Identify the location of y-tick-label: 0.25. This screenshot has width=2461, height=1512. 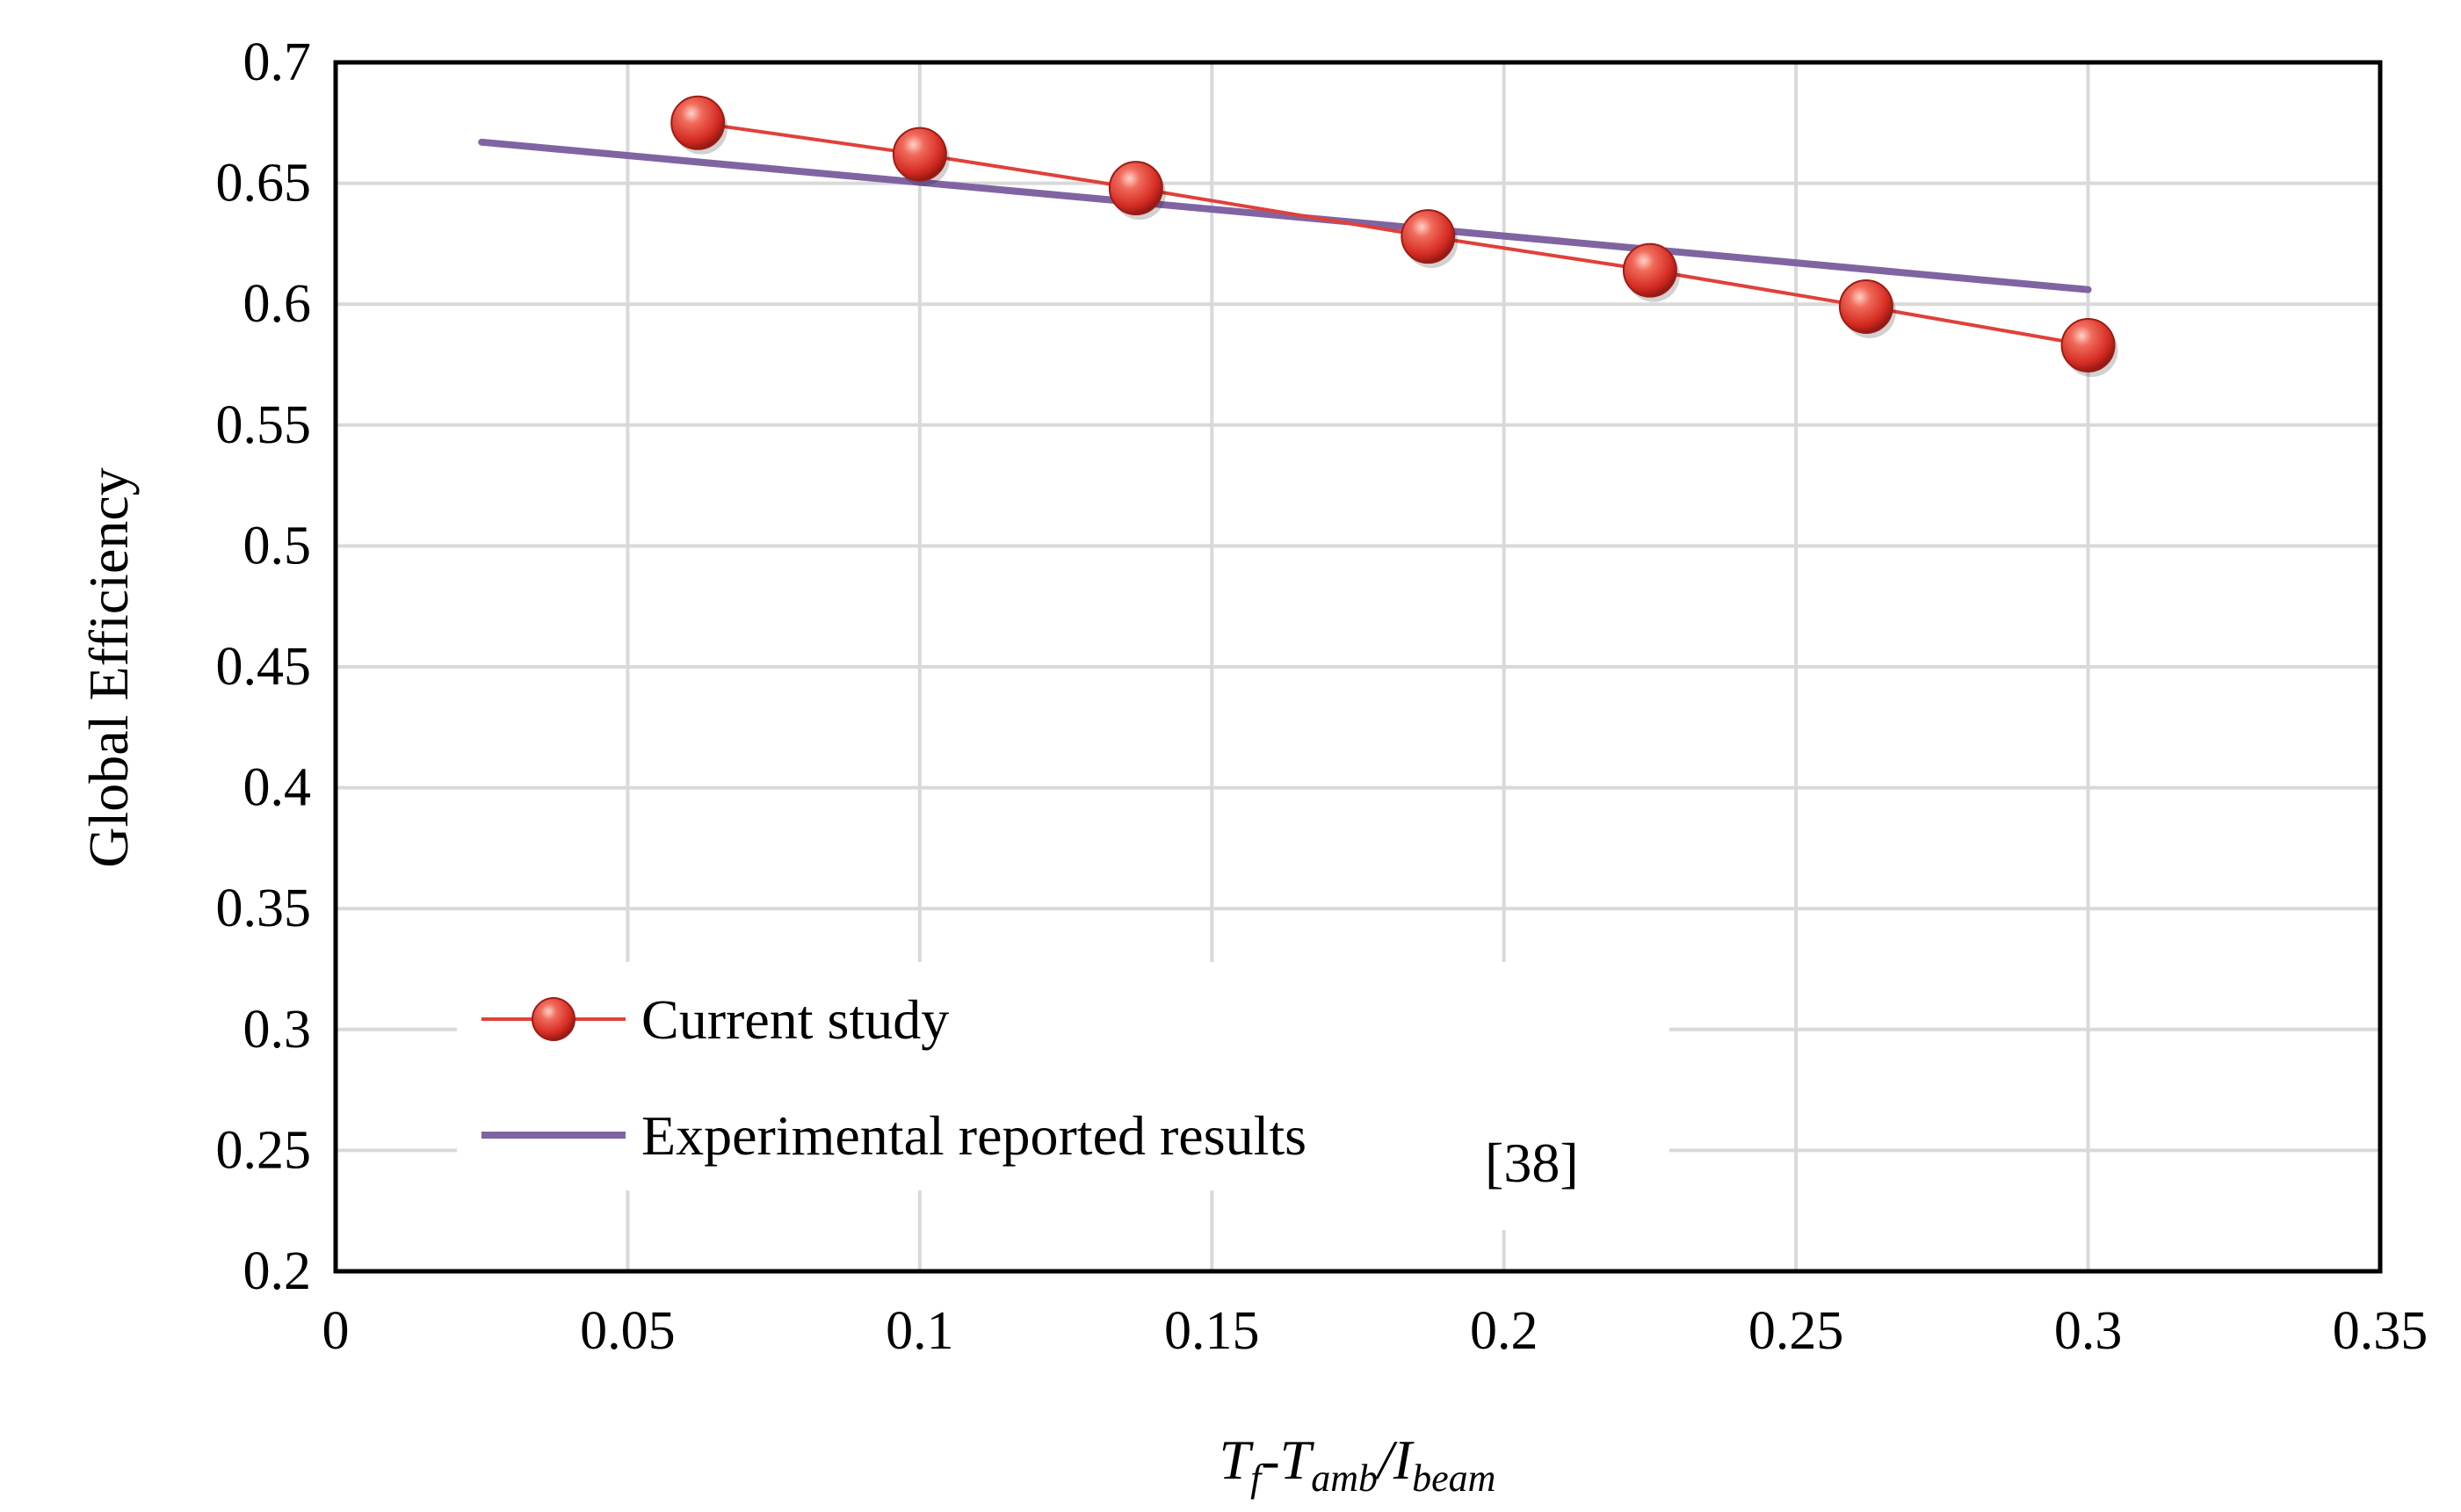
(264, 1150).